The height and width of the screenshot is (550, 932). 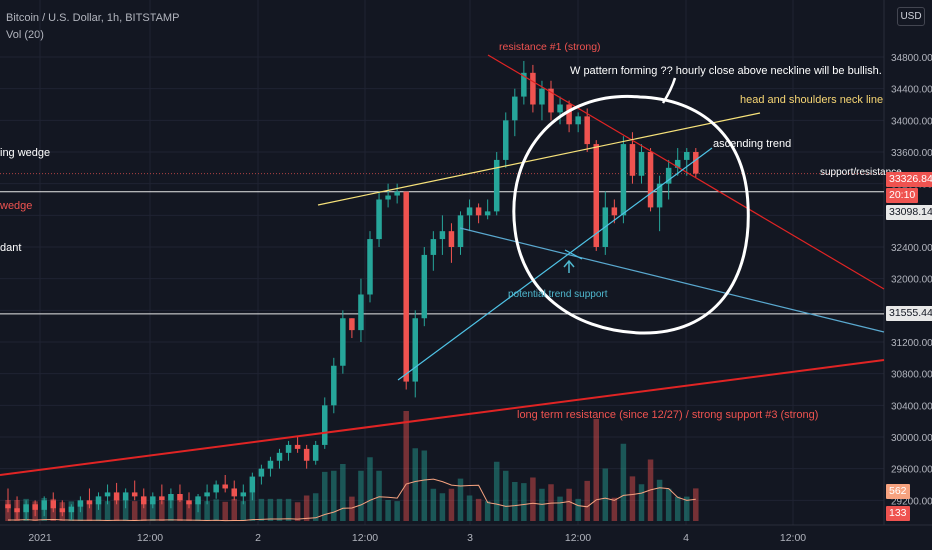 What do you see at coordinates (40, 538) in the screenshot?
I see `x-tick-label: 2021` at bounding box center [40, 538].